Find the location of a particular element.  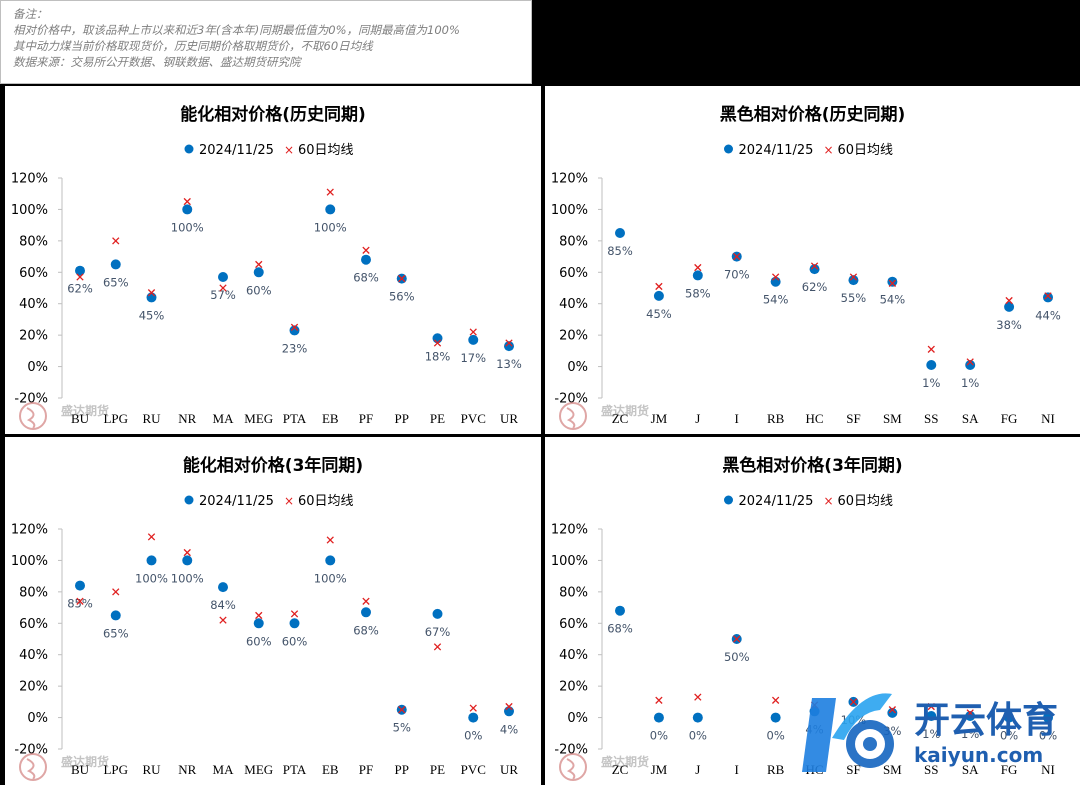

legend-circle-marker is located at coordinates (189, 149).